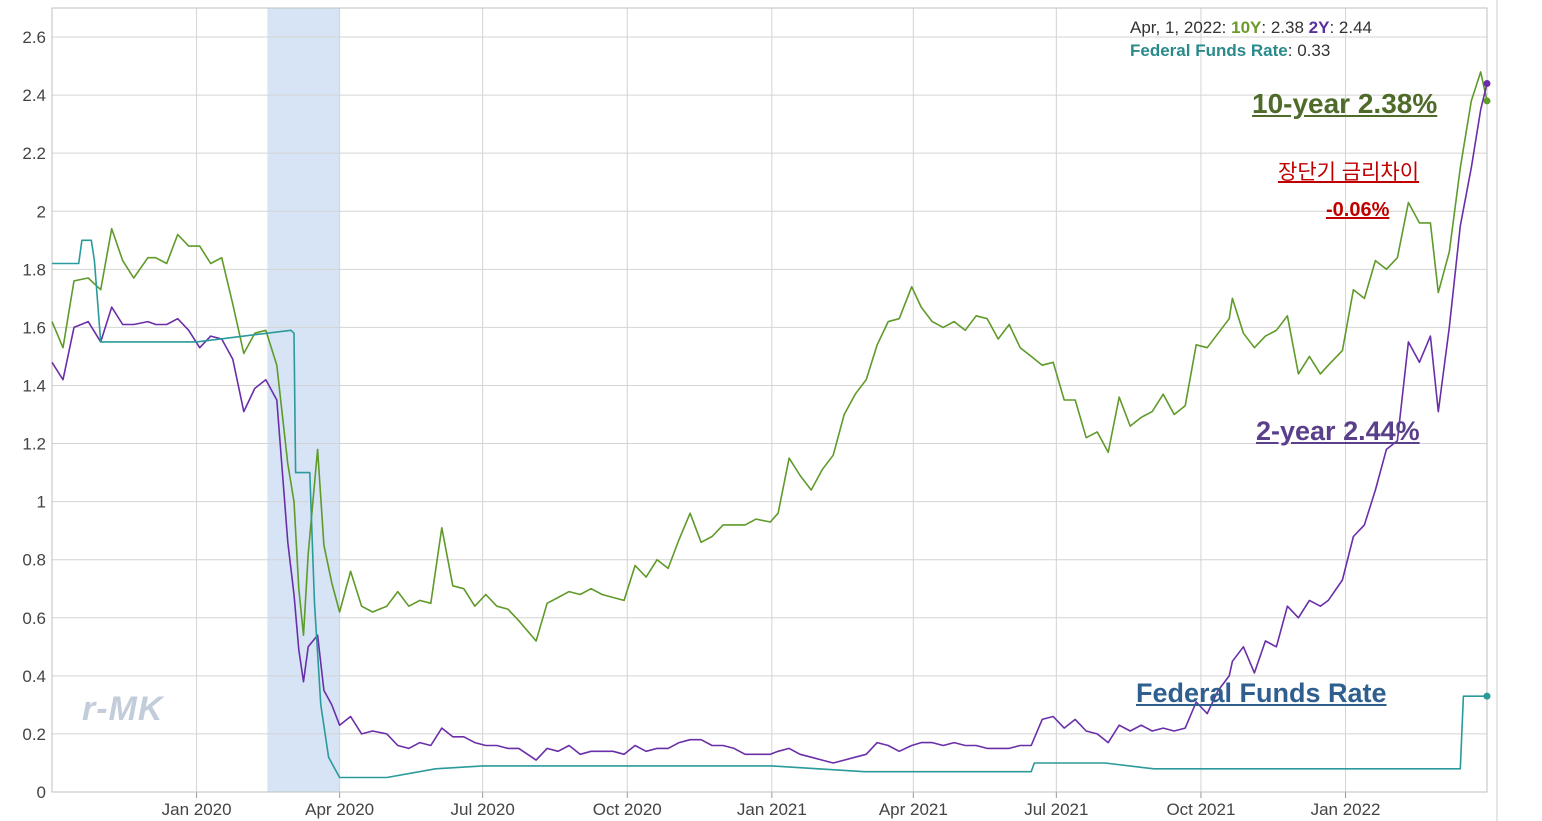 Image resolution: width=1542 pixels, height=821 pixels. What do you see at coordinates (34, 153) in the screenshot?
I see `y-tick-label: 2.2` at bounding box center [34, 153].